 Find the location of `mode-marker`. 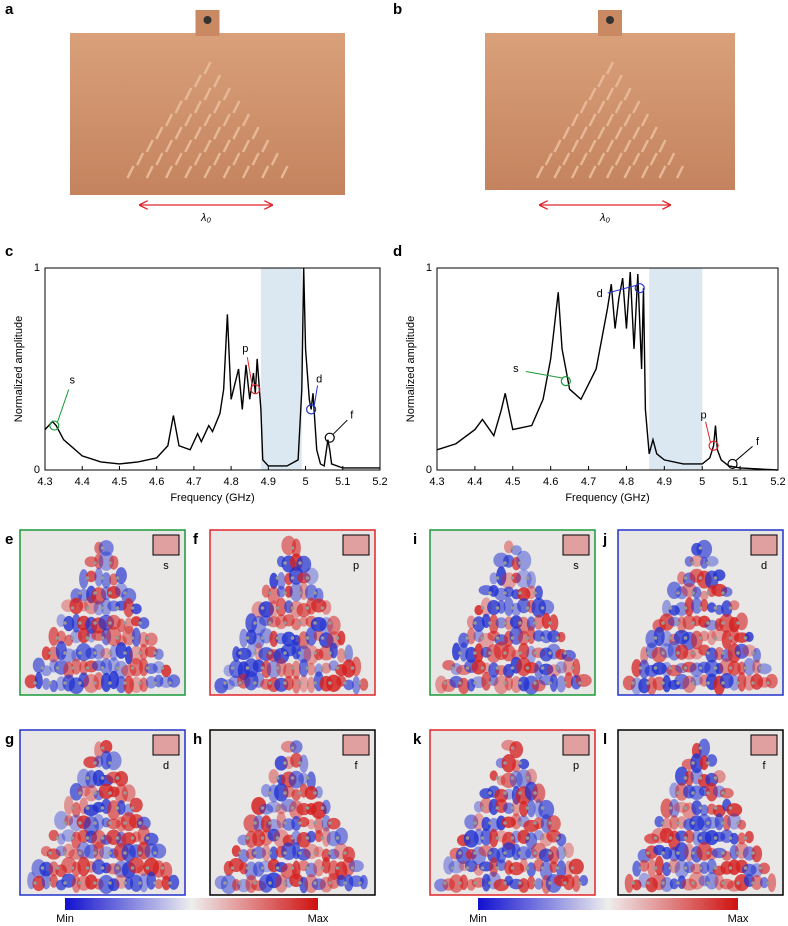

mode-marker is located at coordinates (639, 288).